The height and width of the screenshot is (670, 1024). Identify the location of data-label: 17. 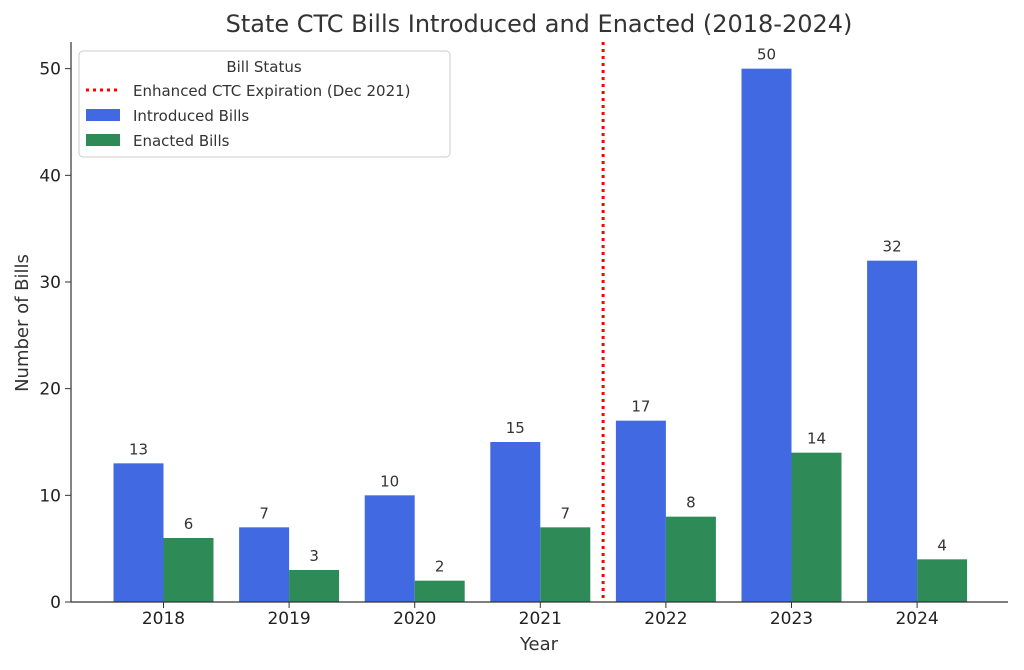
(640, 407).